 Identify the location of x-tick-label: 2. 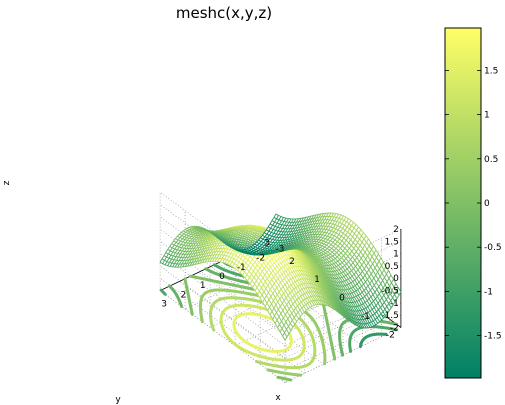
(184, 295).